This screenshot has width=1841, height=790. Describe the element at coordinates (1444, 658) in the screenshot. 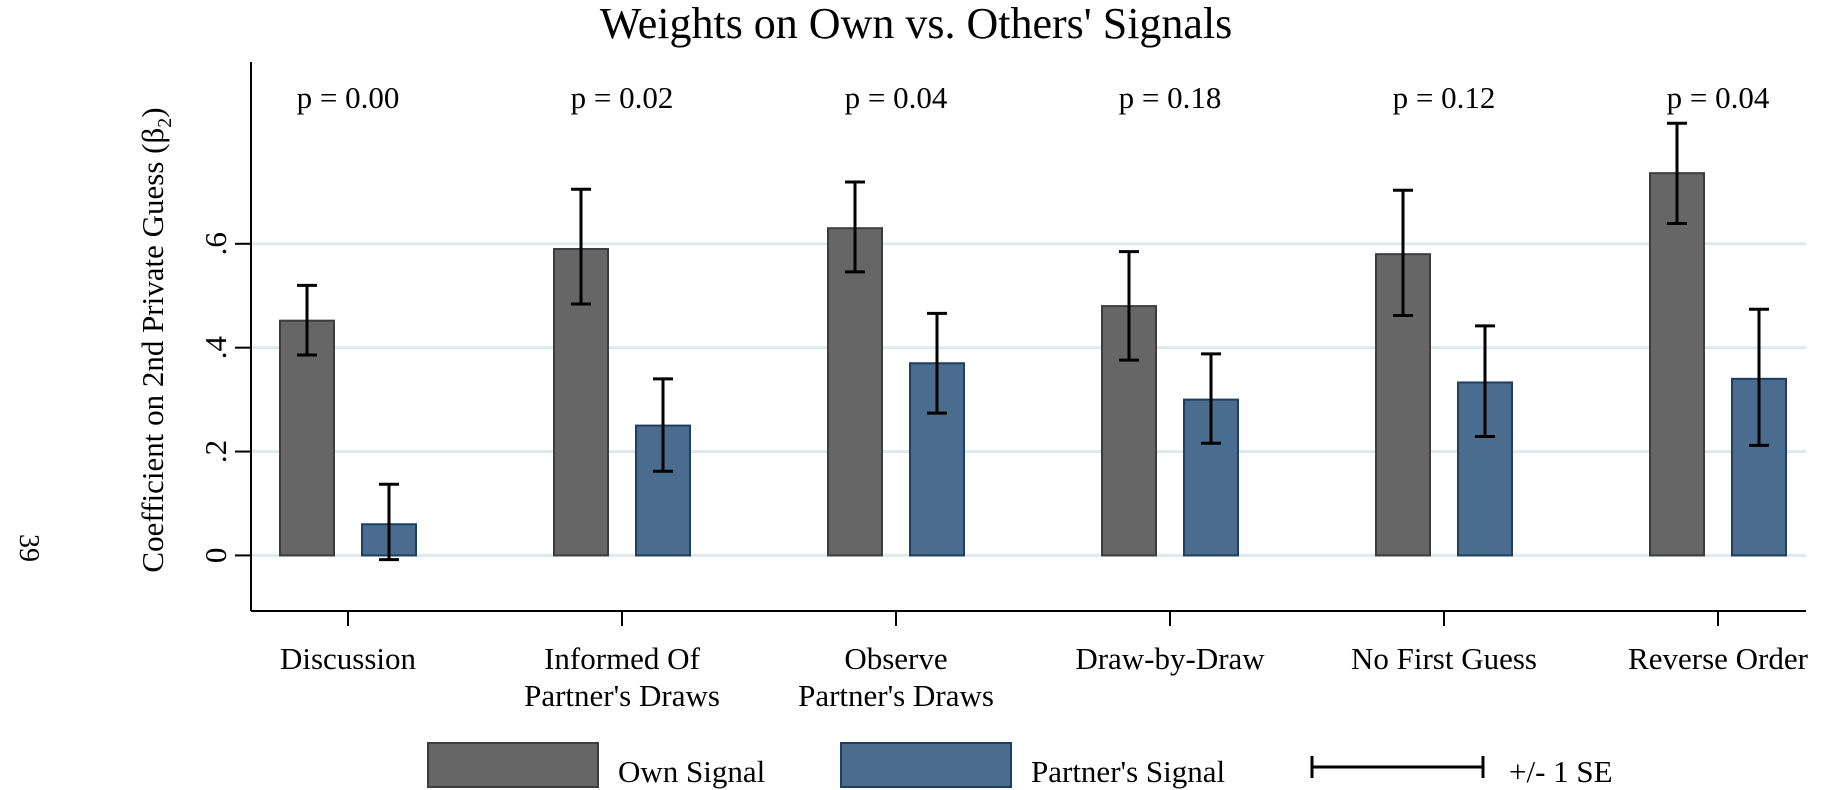

I see `x-tick-label: No First Guess` at that location.